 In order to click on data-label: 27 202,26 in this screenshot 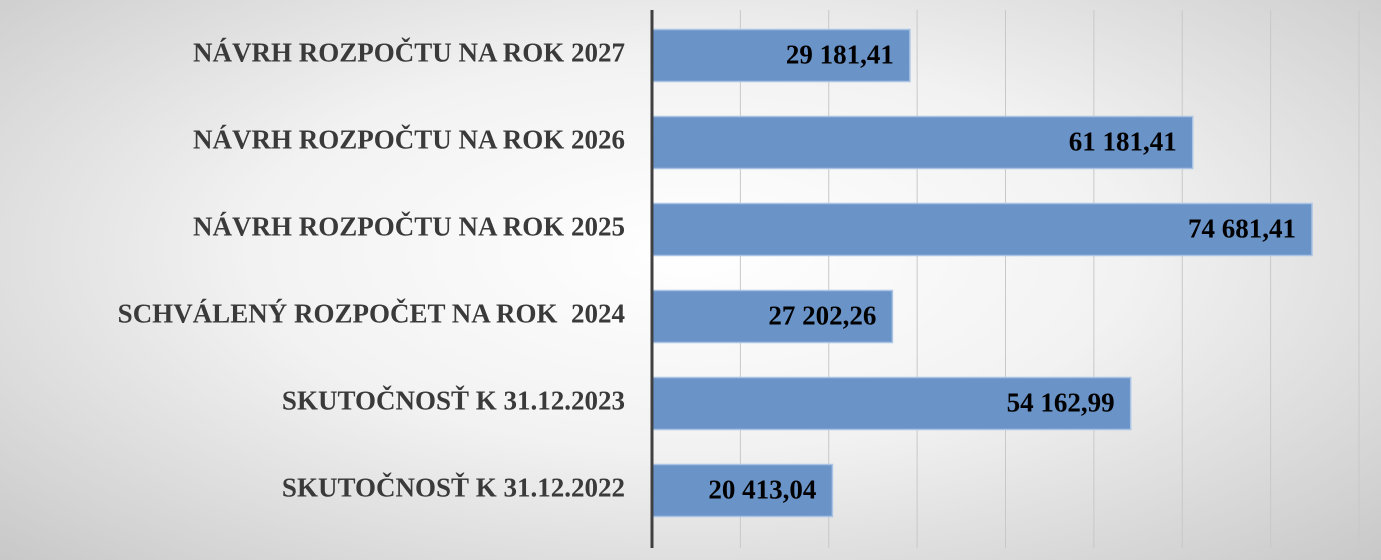, I will do `click(822, 316)`.